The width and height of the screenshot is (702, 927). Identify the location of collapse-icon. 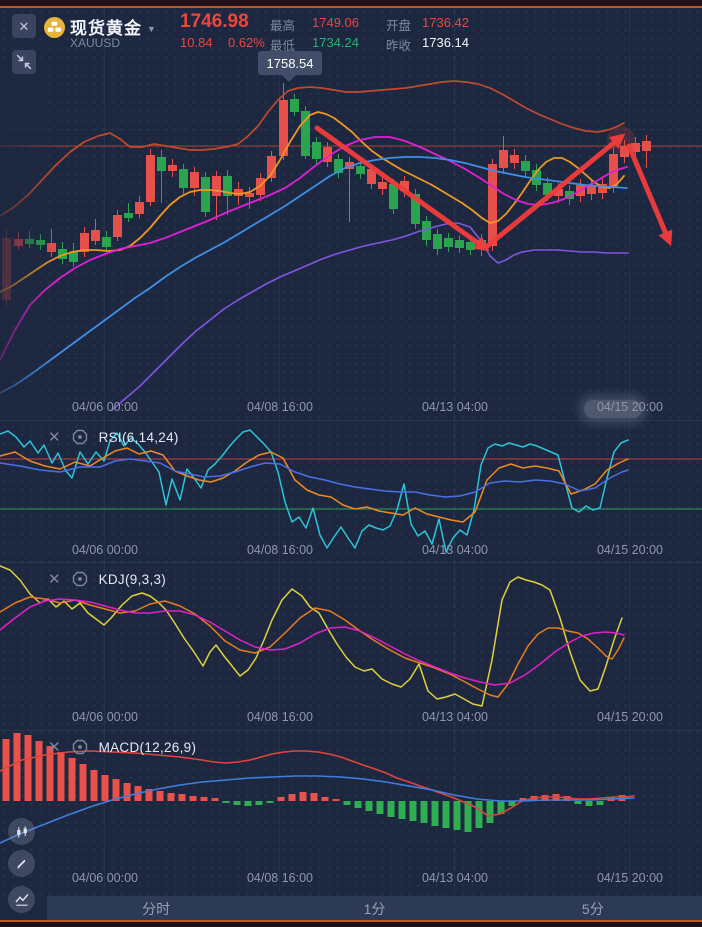
(24, 62).